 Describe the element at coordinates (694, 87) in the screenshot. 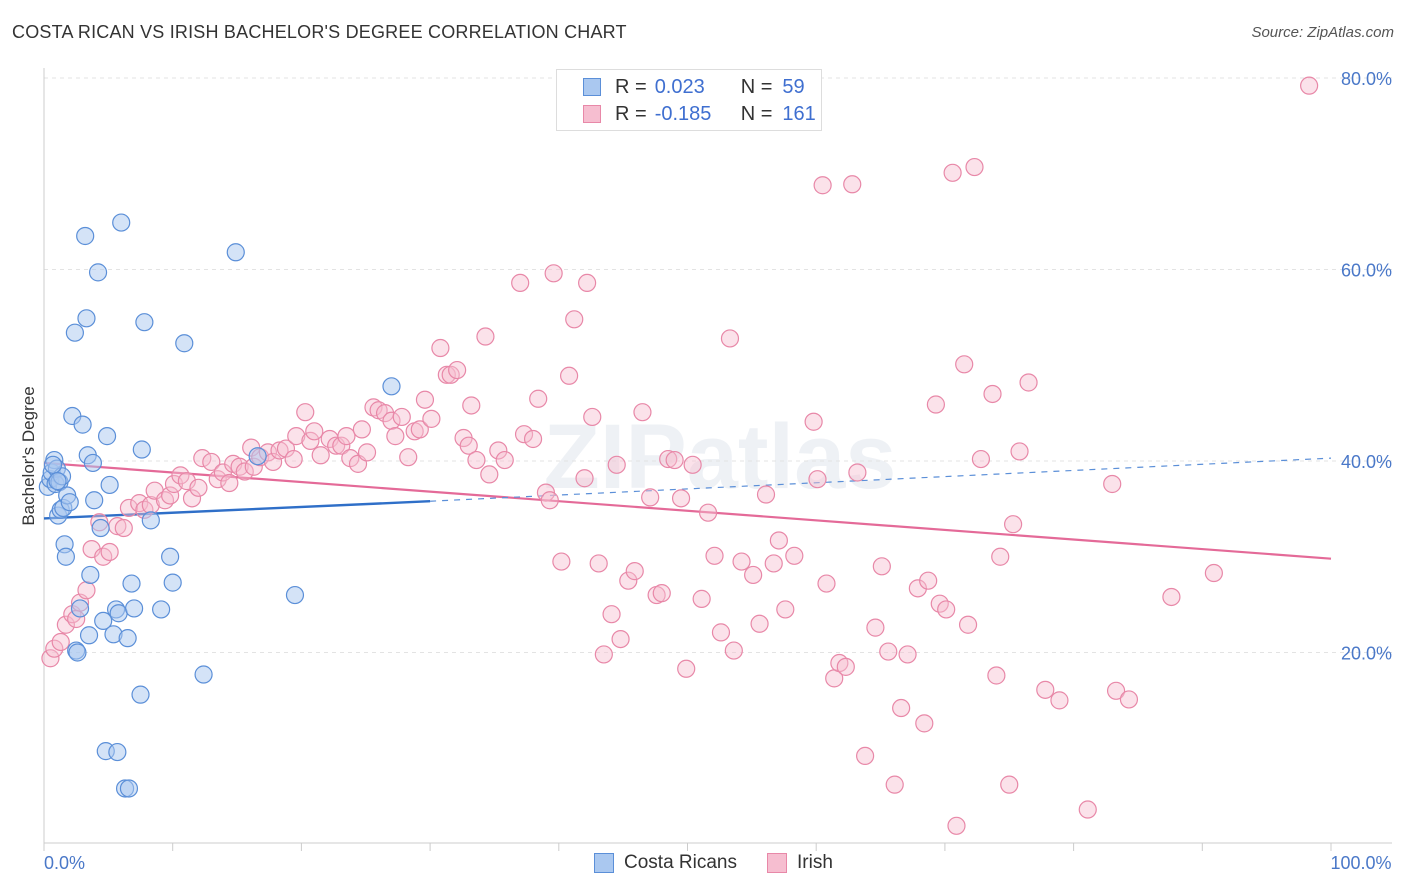

I see `legend-row-costa-ricans: R = 0.023 N = 59` at that location.